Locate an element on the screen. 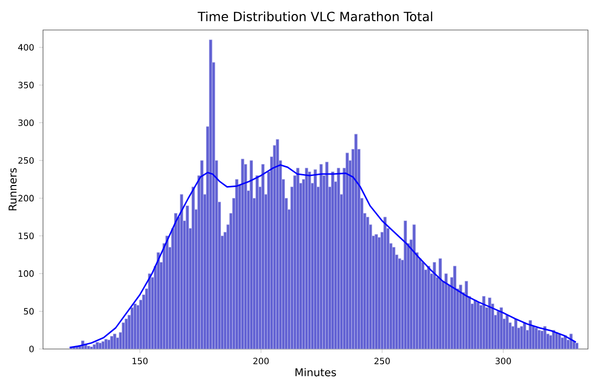  y-tick-label: 350 is located at coordinates (26, 85).